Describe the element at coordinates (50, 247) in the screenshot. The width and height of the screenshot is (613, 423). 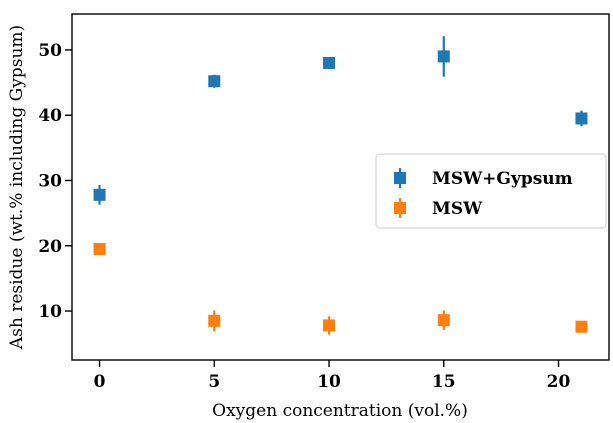
I see `y-tick-label: 20` at that location.